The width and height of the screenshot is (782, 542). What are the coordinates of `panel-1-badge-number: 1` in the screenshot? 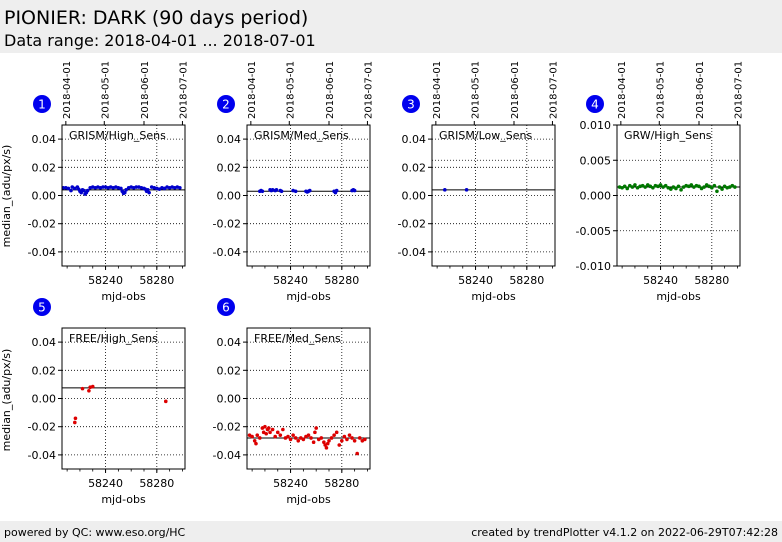 It's located at (42, 105).